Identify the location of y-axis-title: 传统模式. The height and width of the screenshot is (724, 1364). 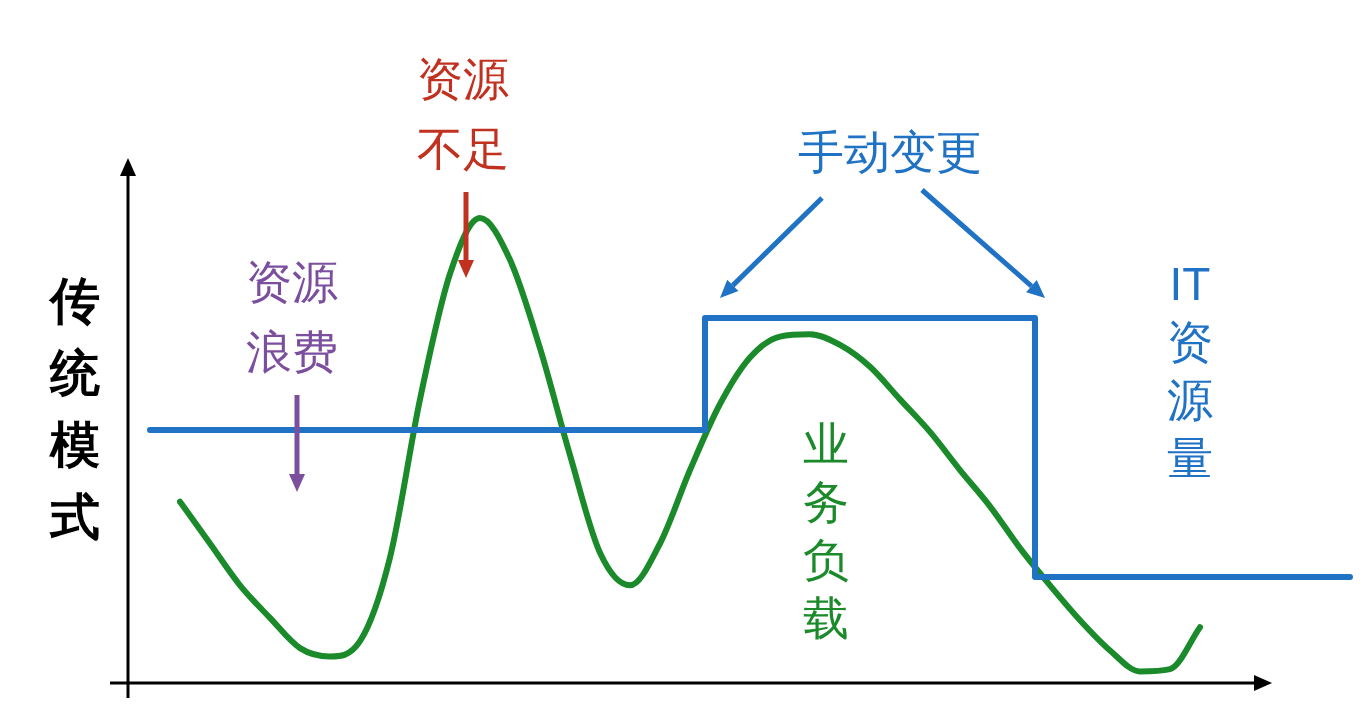
(74, 409).